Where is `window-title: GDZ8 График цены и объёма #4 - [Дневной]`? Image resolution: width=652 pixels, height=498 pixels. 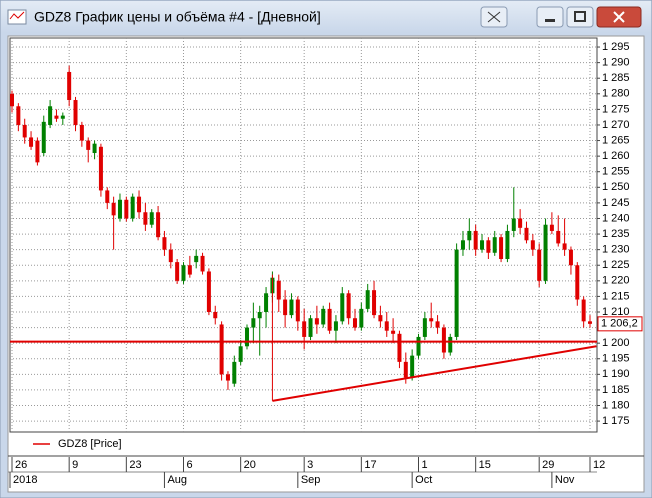
window-title: GDZ8 График цены и объёма #4 - [Дневной] is located at coordinates (177, 17).